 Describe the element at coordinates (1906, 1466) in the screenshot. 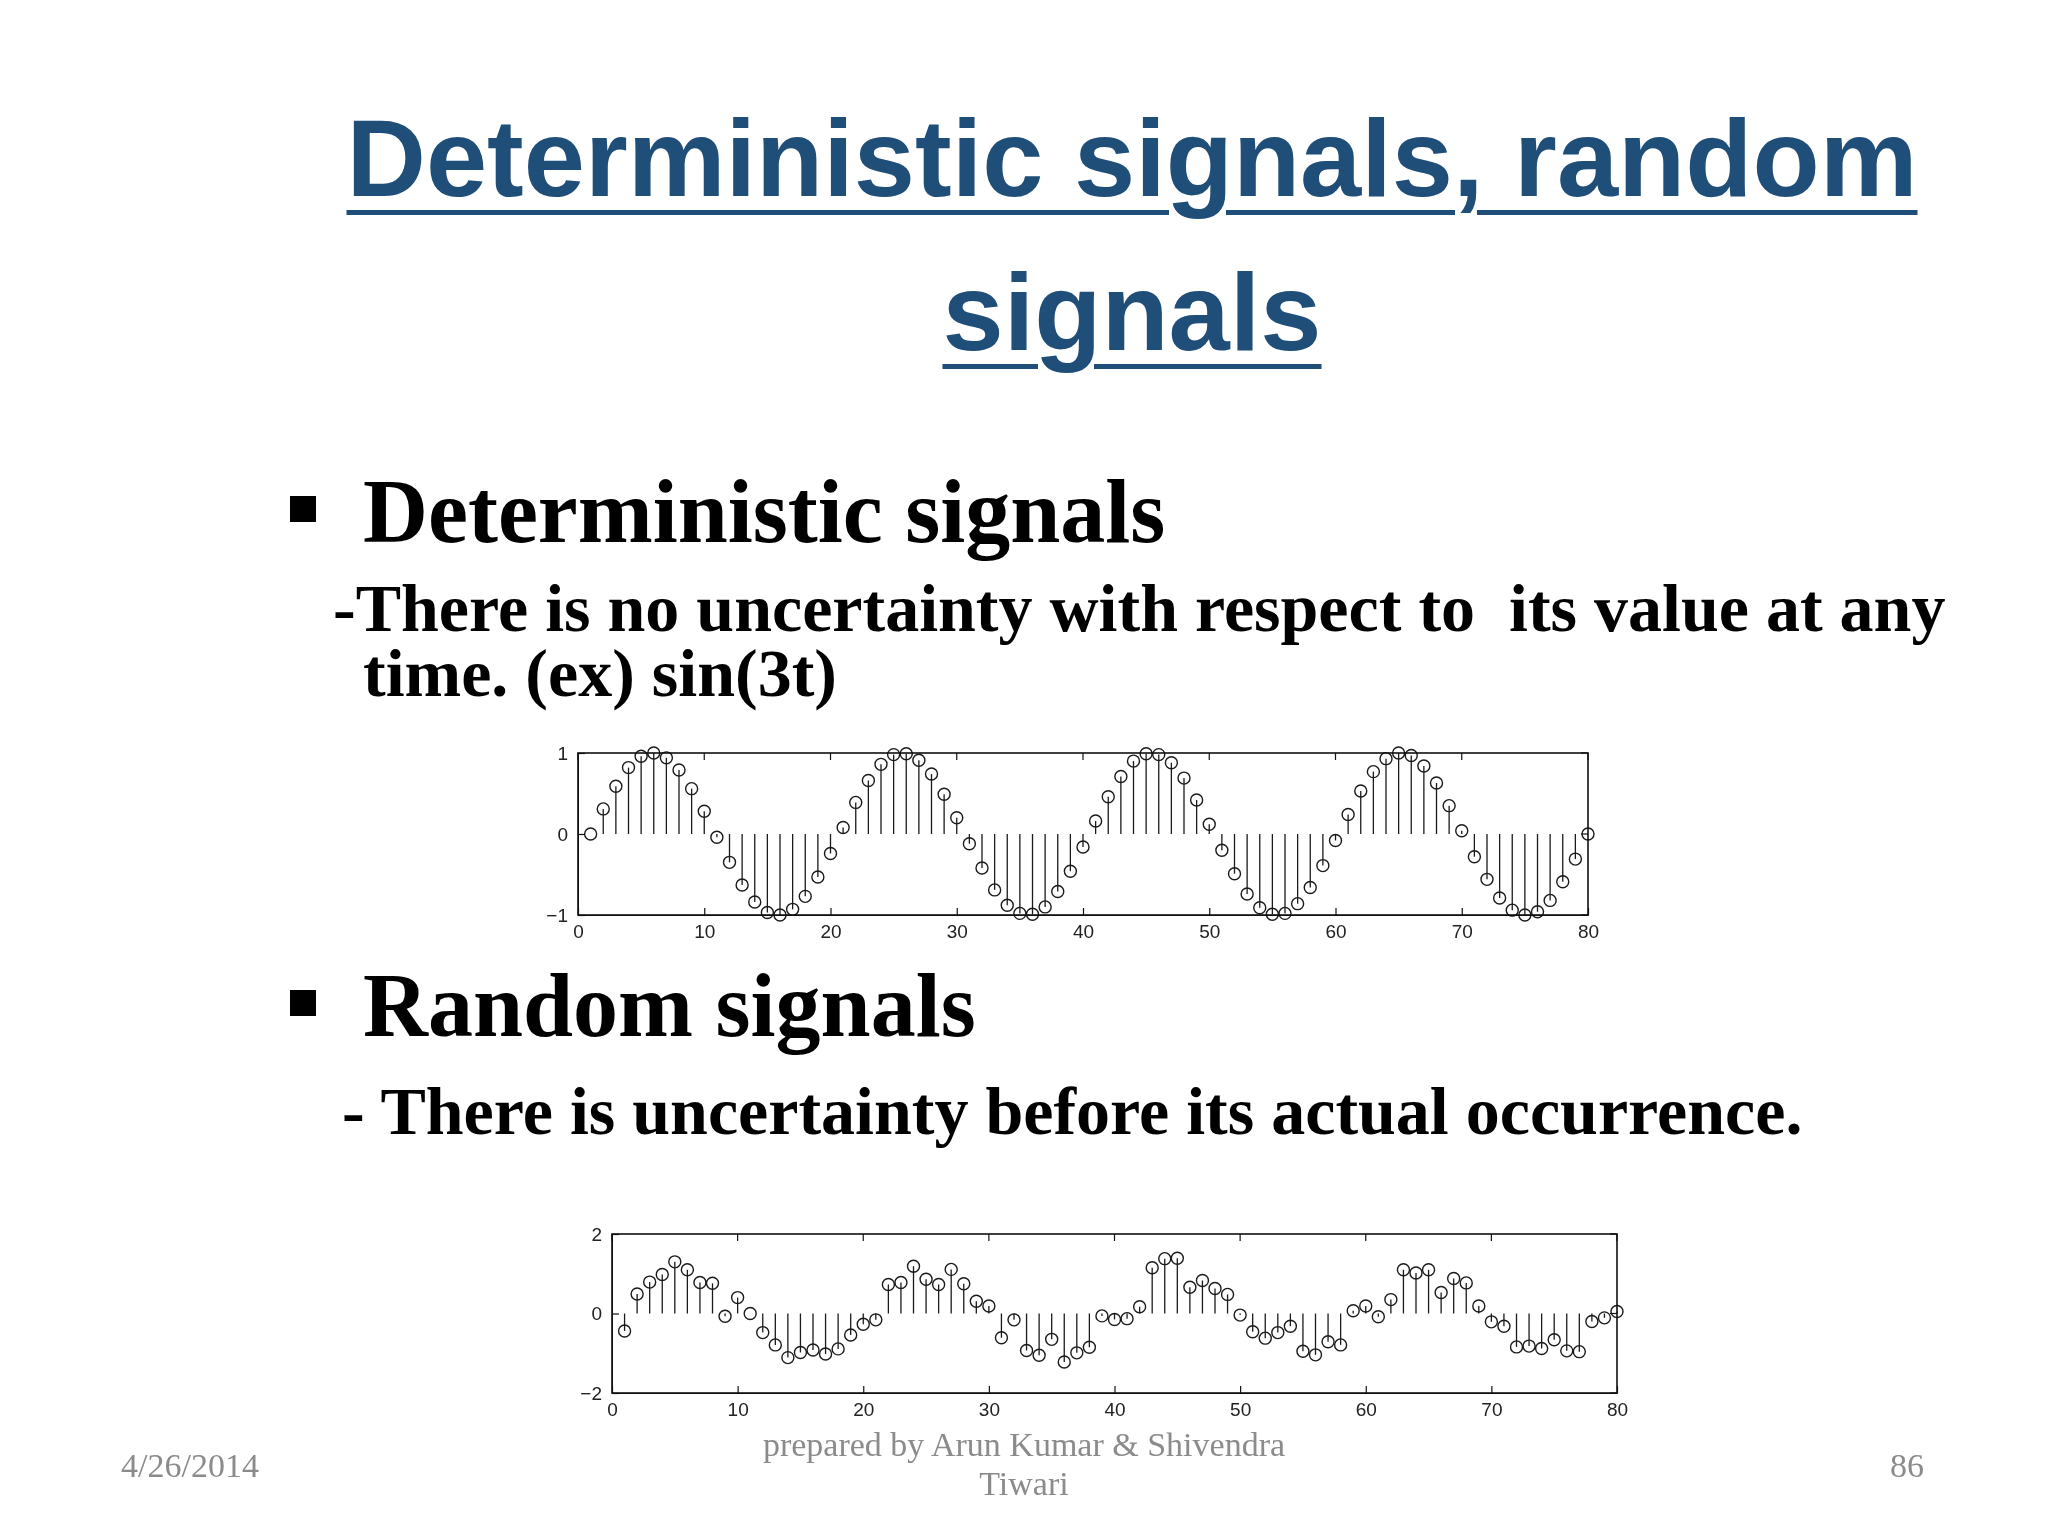

I see `text: 86` at that location.